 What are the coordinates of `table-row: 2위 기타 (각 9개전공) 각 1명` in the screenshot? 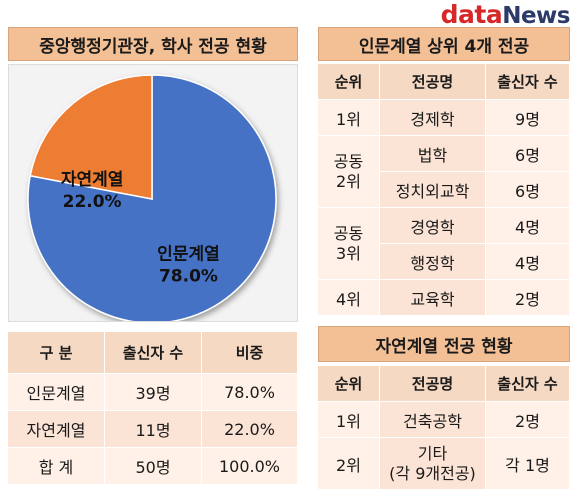 It's located at (444, 464).